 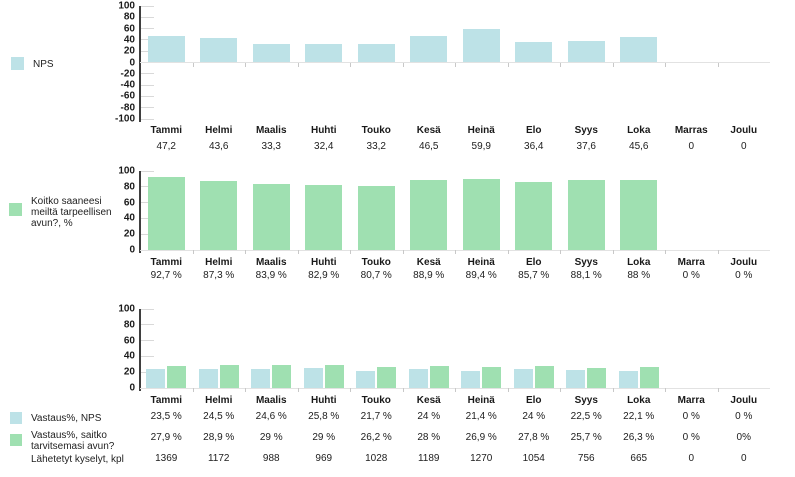 I want to click on y-tick-label: -20, so click(x=127, y=74).